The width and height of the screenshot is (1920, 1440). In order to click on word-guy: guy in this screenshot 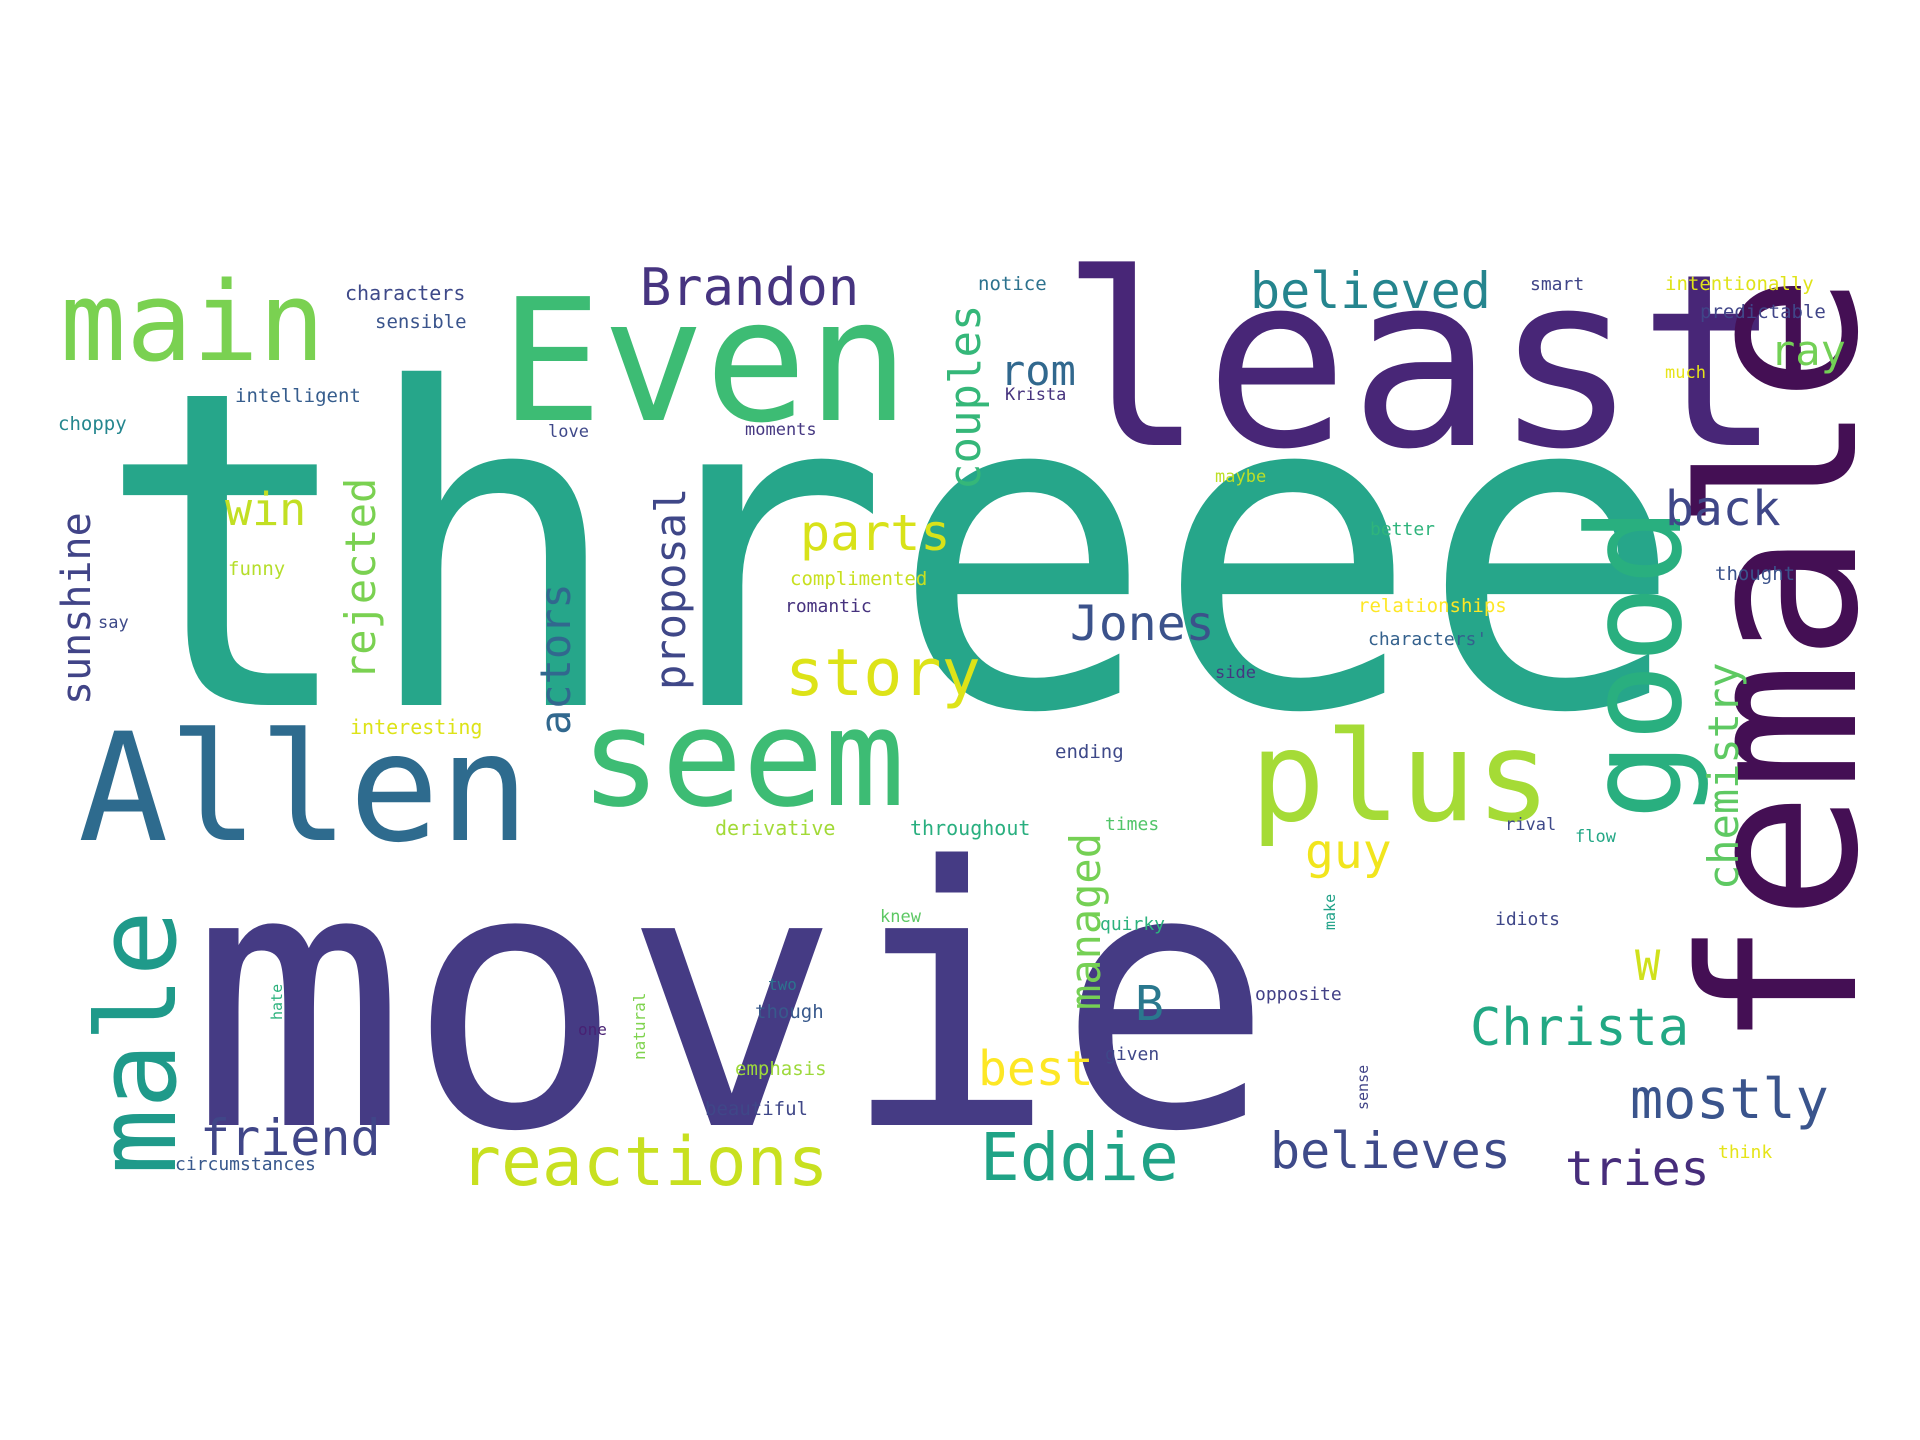, I will do `click(1348, 852)`.